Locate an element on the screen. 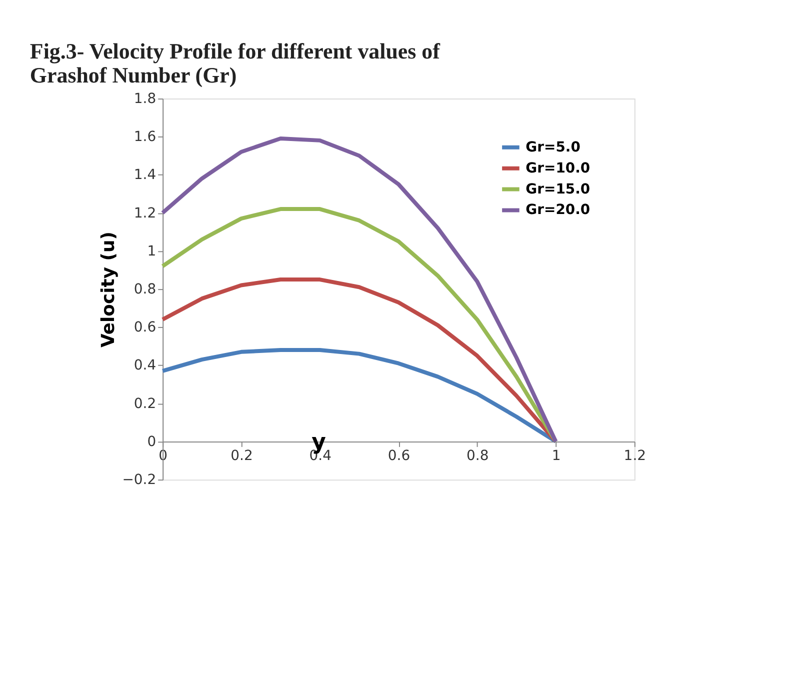  y-tick-label: 1.2 is located at coordinates (145, 213).